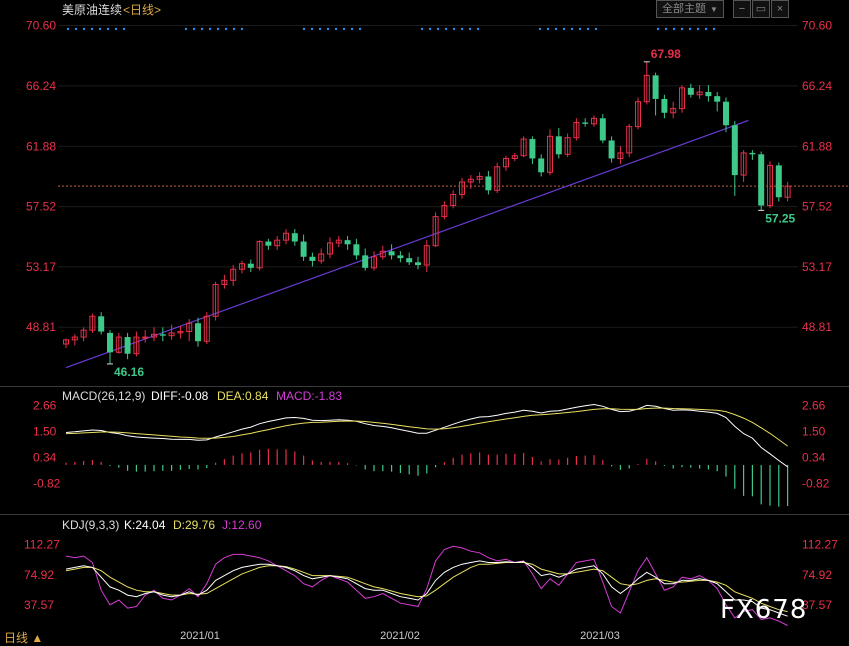  What do you see at coordinates (817, 26) in the screenshot?
I see `price-tick-right: 70.60` at bounding box center [817, 26].